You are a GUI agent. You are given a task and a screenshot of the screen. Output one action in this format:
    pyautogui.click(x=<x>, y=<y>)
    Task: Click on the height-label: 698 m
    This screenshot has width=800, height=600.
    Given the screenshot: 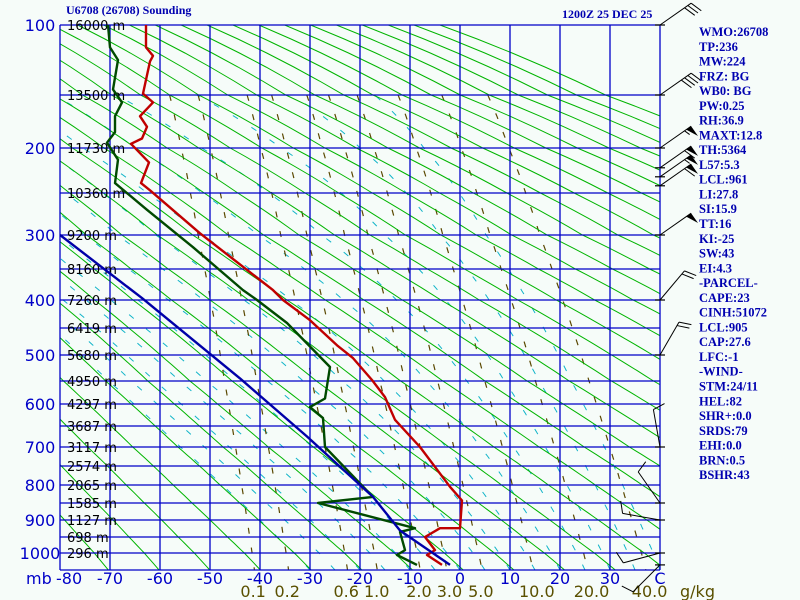 What is the action you would take?
    pyautogui.click(x=88, y=538)
    